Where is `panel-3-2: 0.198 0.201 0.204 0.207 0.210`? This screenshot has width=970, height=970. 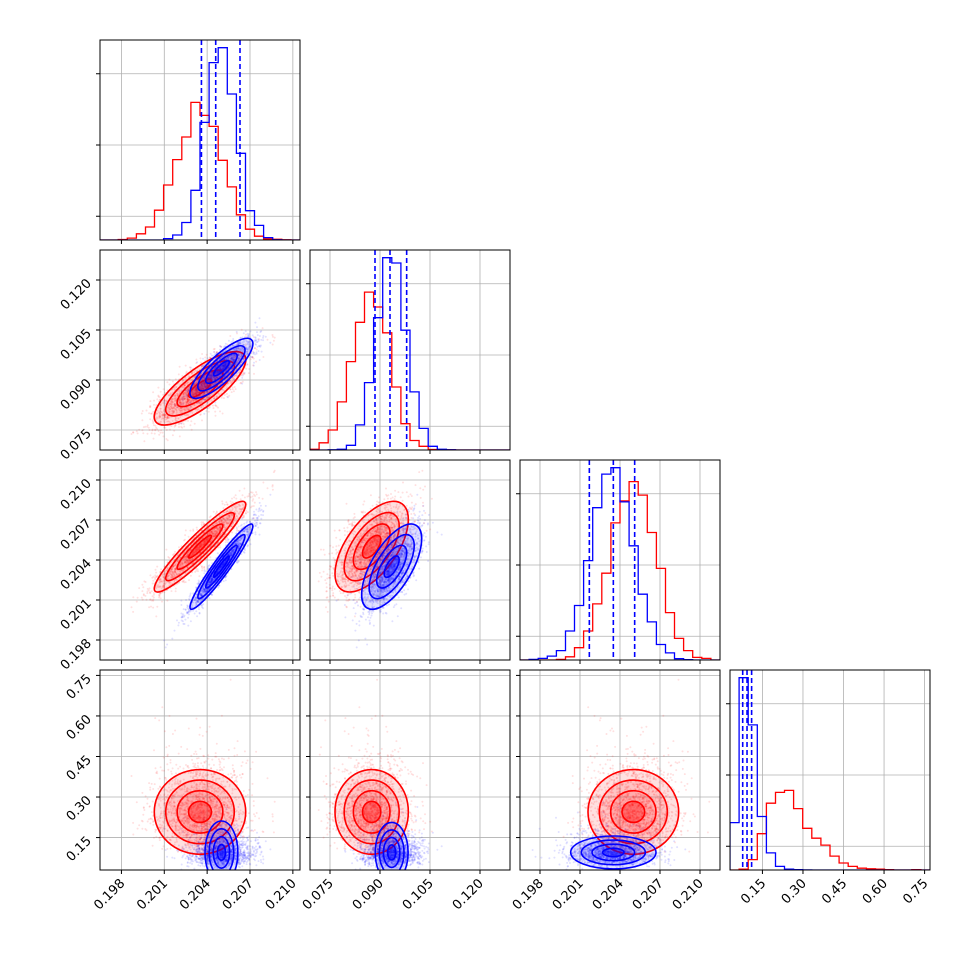
panel-3-2: 0.198 0.201 0.204 0.207 0.210 is located at coordinates (615, 791).